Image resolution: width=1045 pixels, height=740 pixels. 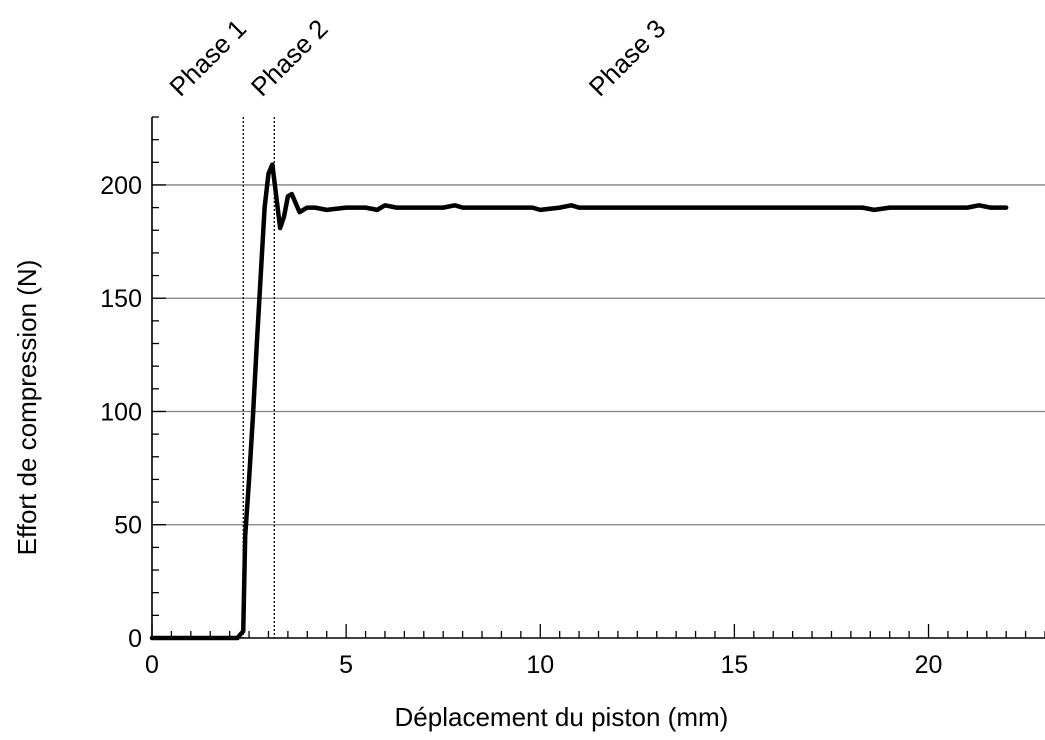 What do you see at coordinates (128, 526) in the screenshot?
I see `y-tick-label: 50` at bounding box center [128, 526].